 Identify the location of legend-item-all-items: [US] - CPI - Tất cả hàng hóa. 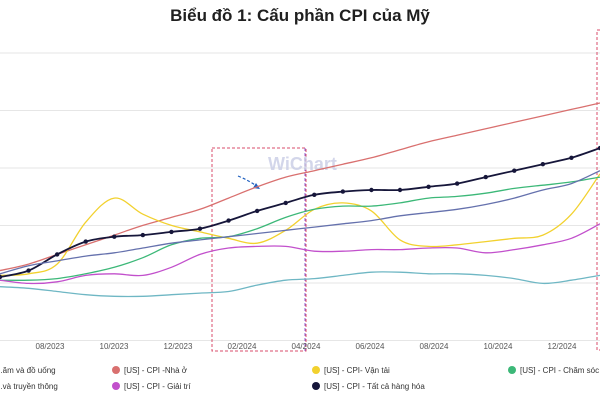
(368, 386).